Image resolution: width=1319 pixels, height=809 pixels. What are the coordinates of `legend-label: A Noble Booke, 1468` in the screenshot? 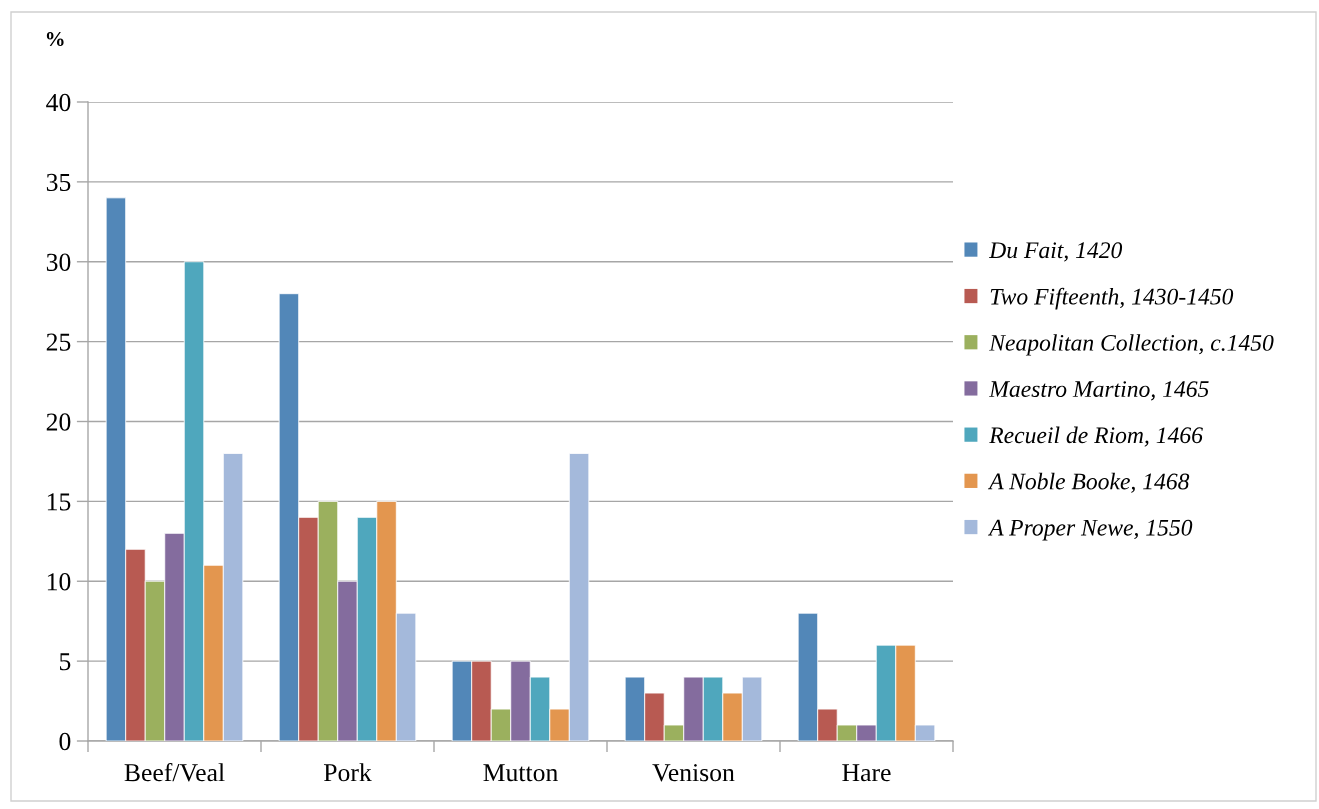 It's located at (1088, 482).